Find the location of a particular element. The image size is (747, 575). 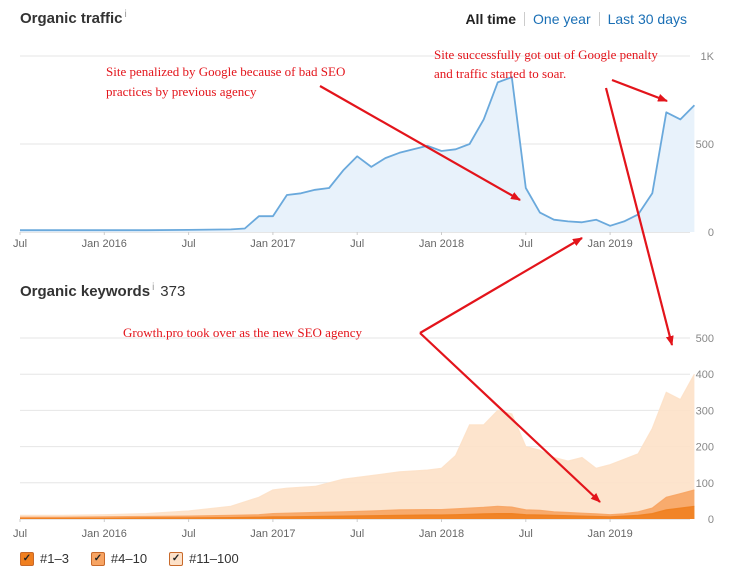

traffic-x-tick-label: Jan 2016 is located at coordinates (104, 244).